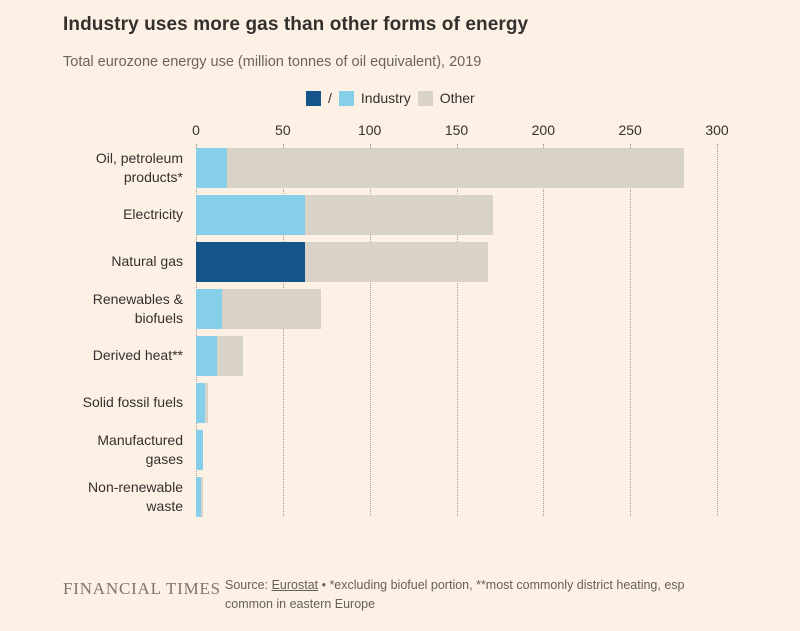 The image size is (800, 631). I want to click on category-label: Natural gas, so click(147, 261).